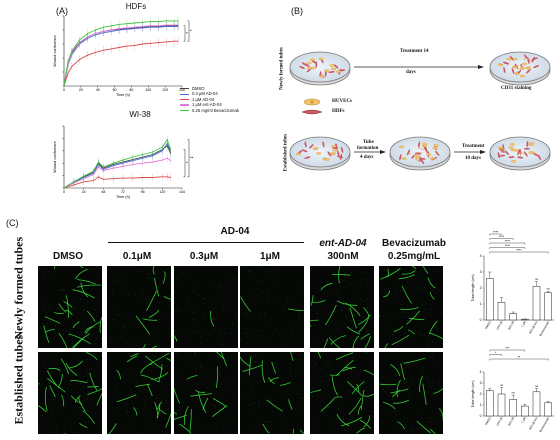 This screenshot has height=440, width=560. What do you see at coordinates (320, 68) in the screenshot?
I see `dish-newly-start` at bounding box center [320, 68].